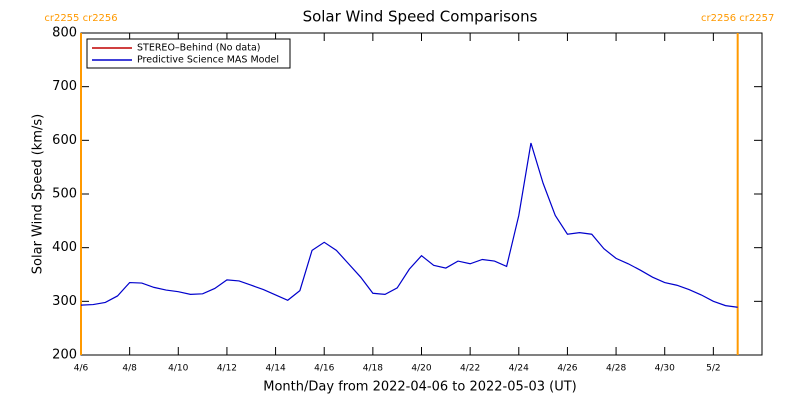  What do you see at coordinates (616, 369) in the screenshot?
I see `x-tick-label: 4/28` at bounding box center [616, 369].